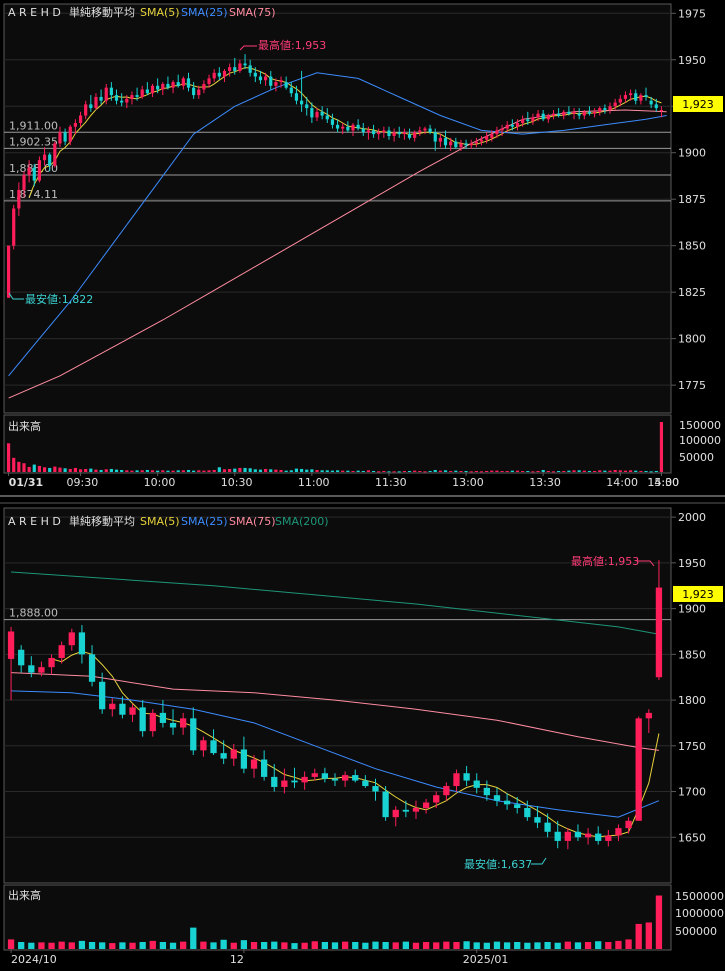 This screenshot has height=971, width=725. What do you see at coordinates (83, 482) in the screenshot?
I see `i-time-label-1: 09:30` at bounding box center [83, 482].